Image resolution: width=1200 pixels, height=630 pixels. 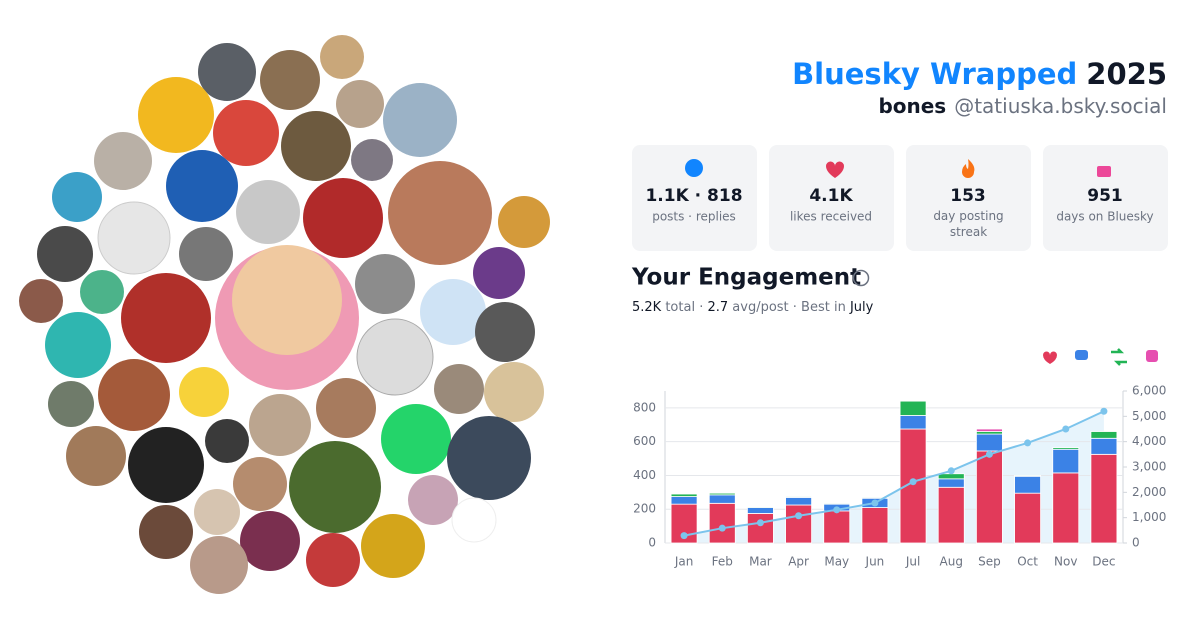 I want to click on title-year: 2025, so click(x=1126, y=74).